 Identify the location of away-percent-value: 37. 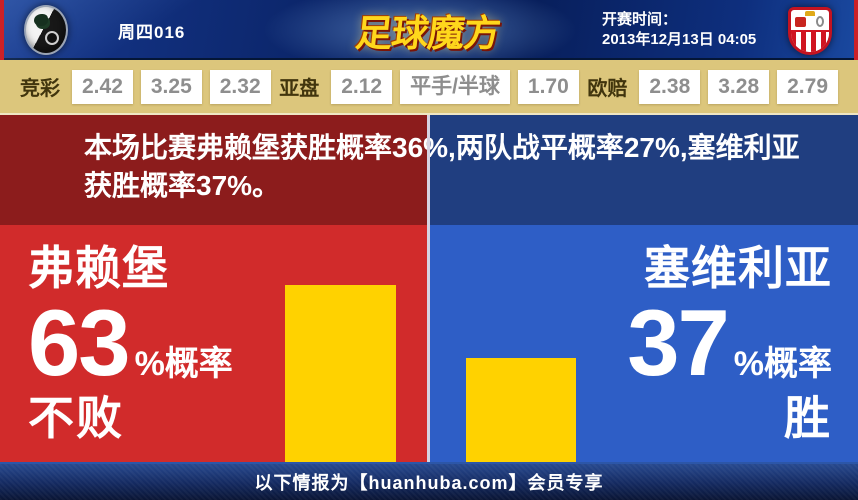
(678, 342).